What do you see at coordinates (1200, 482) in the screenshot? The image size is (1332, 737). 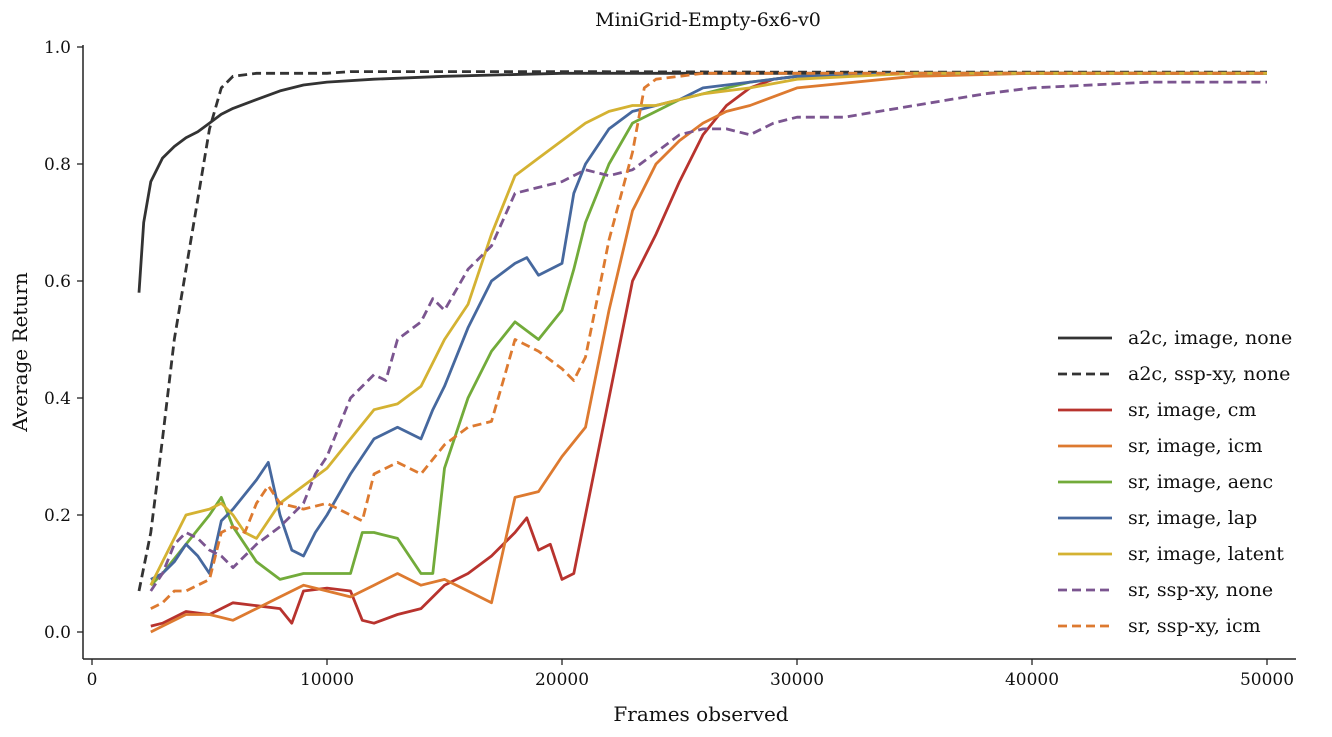 I see `legend-label: sr, image, aenc` at bounding box center [1200, 482].